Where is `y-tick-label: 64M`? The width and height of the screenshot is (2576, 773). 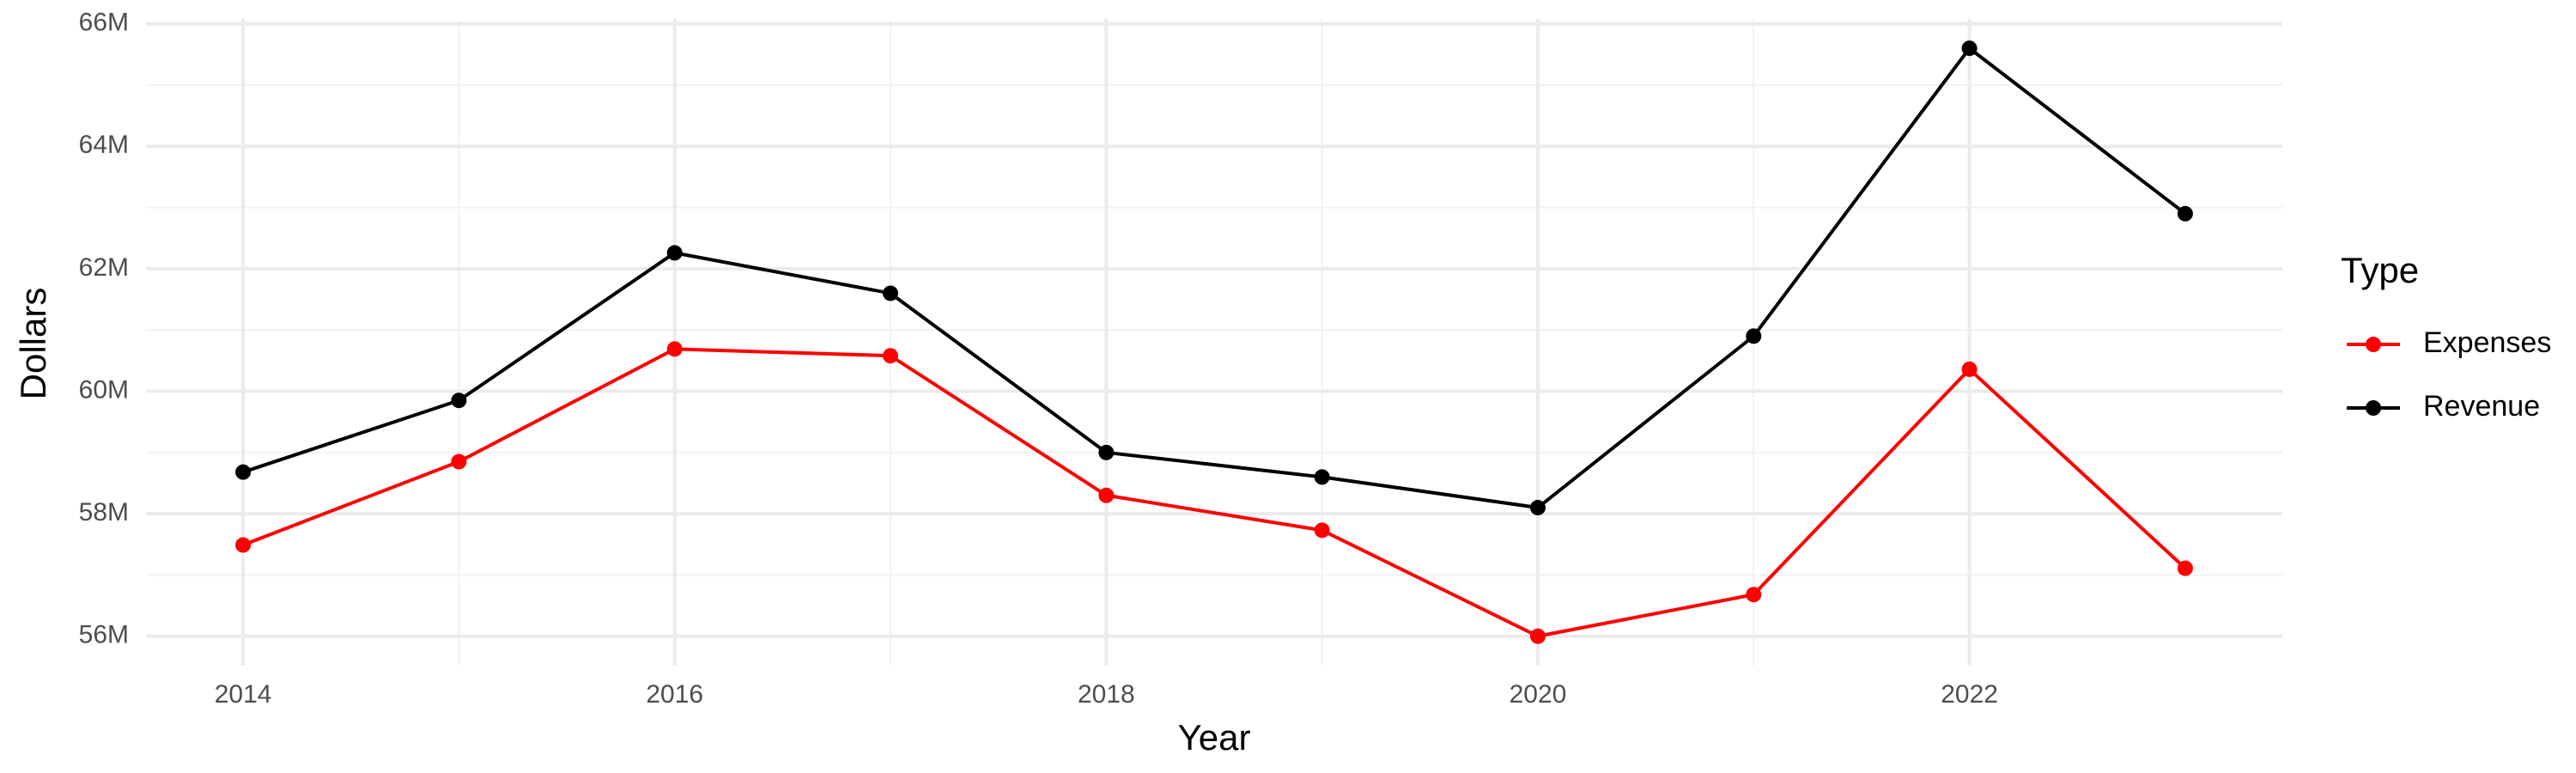 y-tick-label: 64M is located at coordinates (104, 145).